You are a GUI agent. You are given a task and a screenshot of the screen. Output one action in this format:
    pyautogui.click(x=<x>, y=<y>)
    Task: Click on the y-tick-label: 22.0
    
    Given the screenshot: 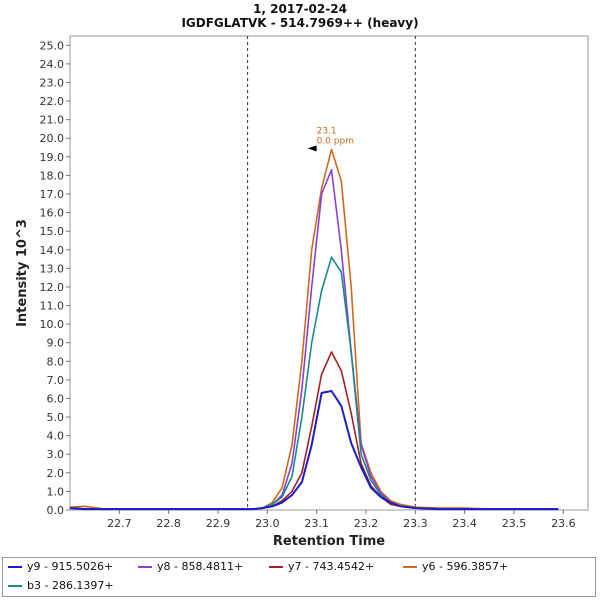 What is the action you would take?
    pyautogui.click(x=52, y=101)
    